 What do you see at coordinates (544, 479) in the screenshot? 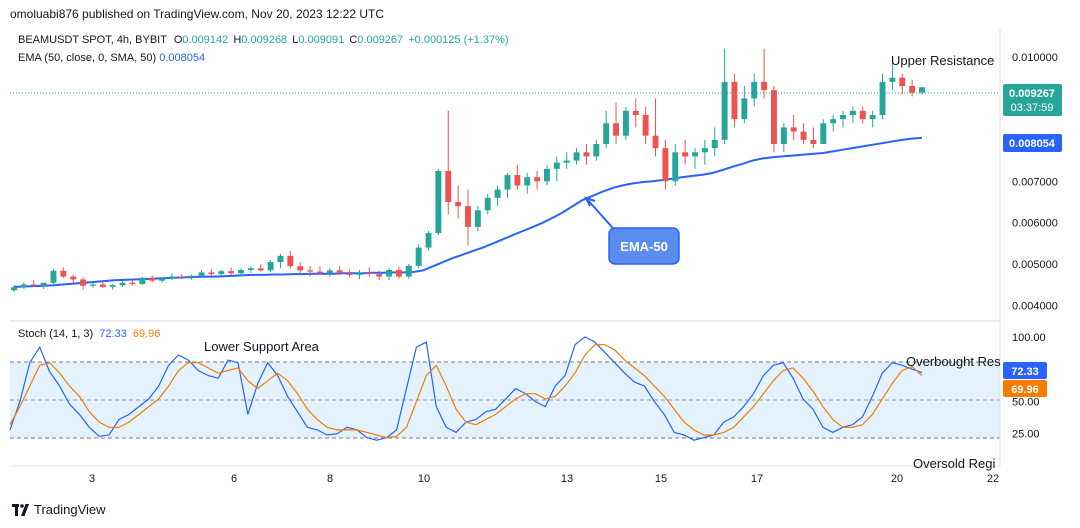
I see `time-axis: 3 6 8 10 13 15 17 20 22` at bounding box center [544, 479].